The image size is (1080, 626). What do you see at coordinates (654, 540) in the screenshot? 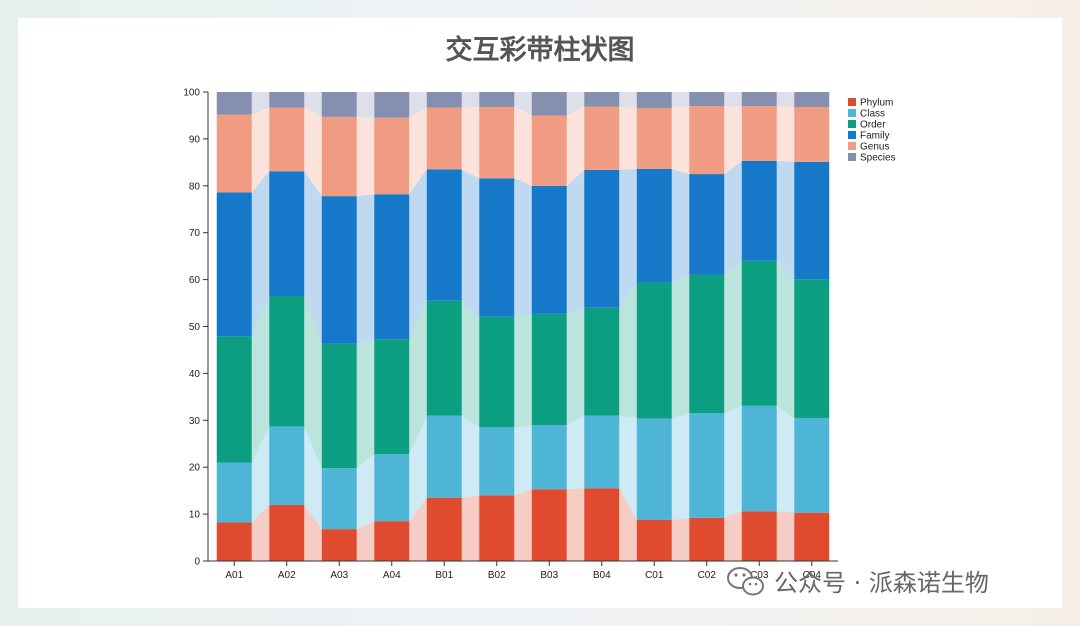
I see `bar-C01-phylum` at bounding box center [654, 540].